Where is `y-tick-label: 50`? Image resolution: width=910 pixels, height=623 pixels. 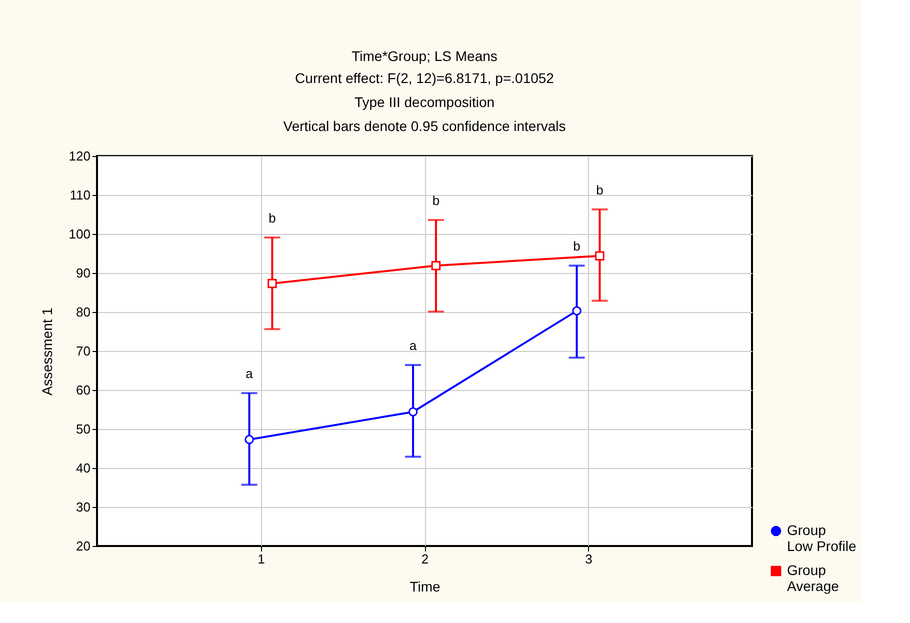 y-tick-label: 50 is located at coordinates (83, 429).